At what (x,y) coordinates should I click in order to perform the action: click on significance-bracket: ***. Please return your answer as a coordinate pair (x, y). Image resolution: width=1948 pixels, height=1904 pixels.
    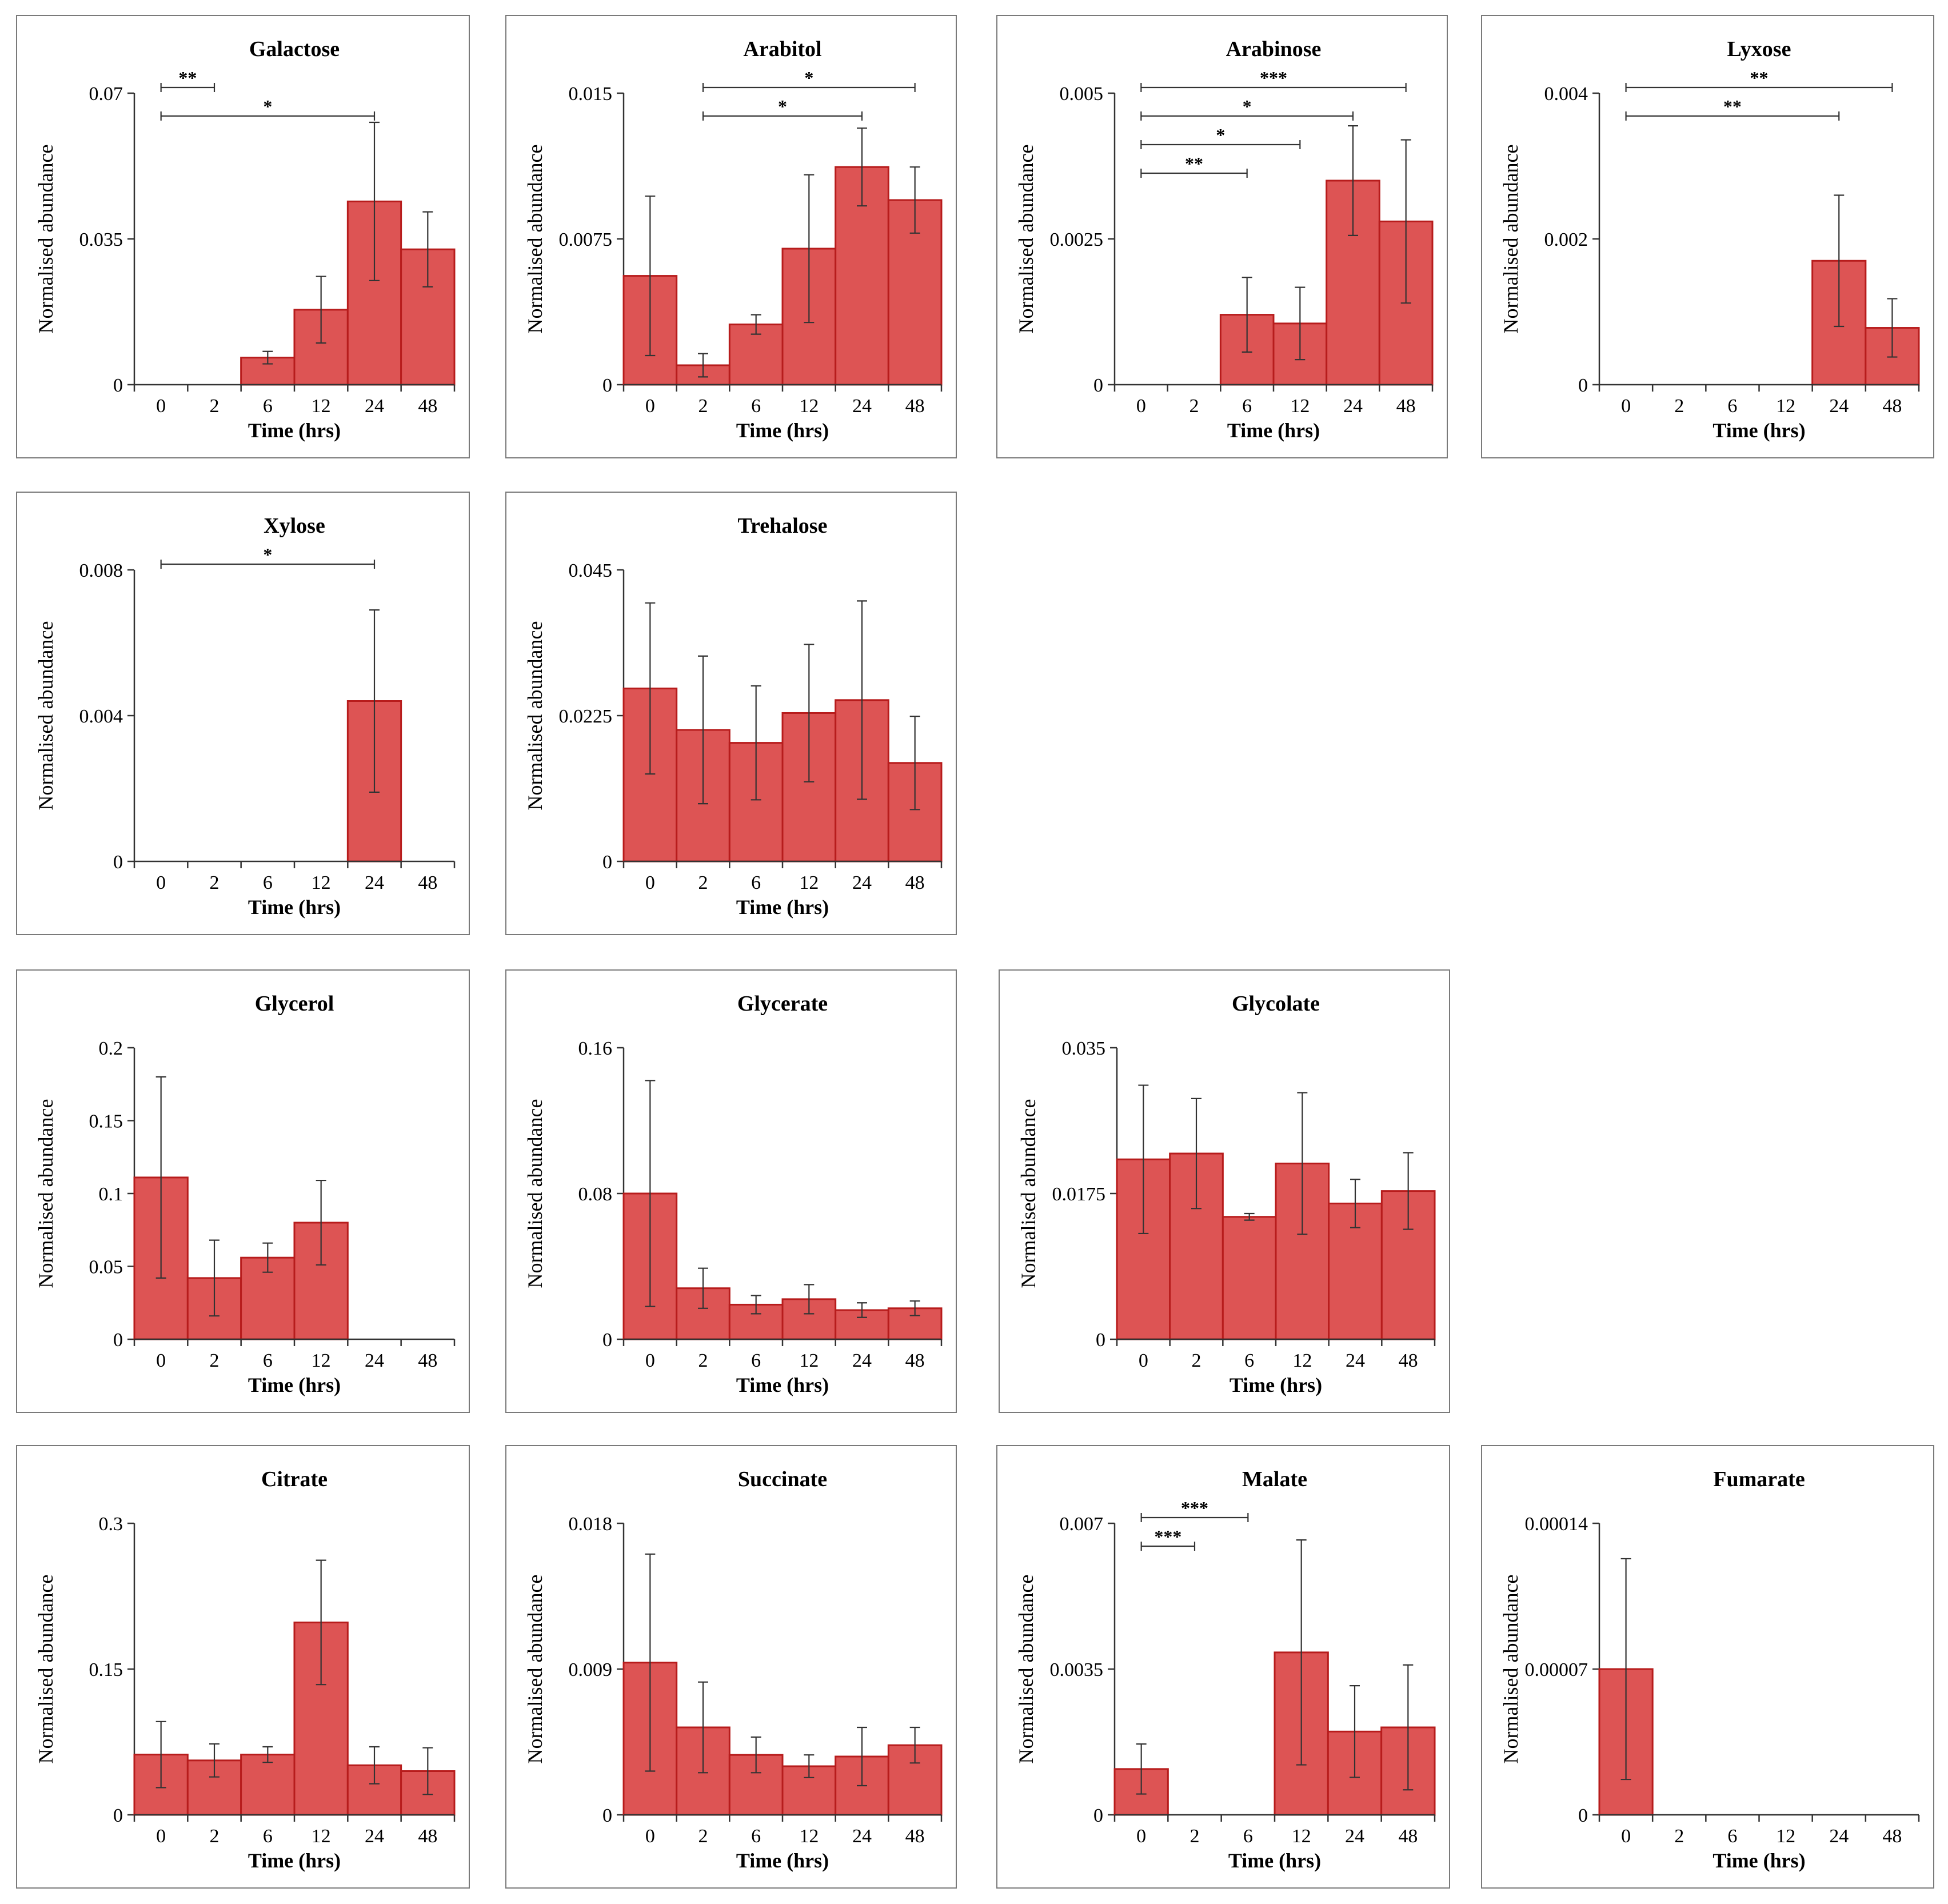
    Looking at the image, I should click on (1194, 1510).